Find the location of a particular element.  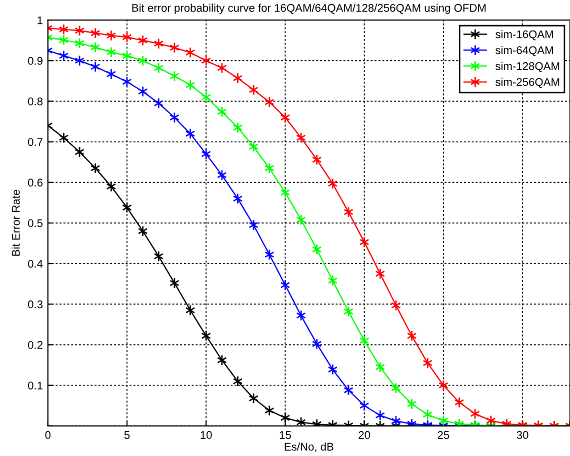

y-tick-label: 0.8 is located at coordinates (35, 102).